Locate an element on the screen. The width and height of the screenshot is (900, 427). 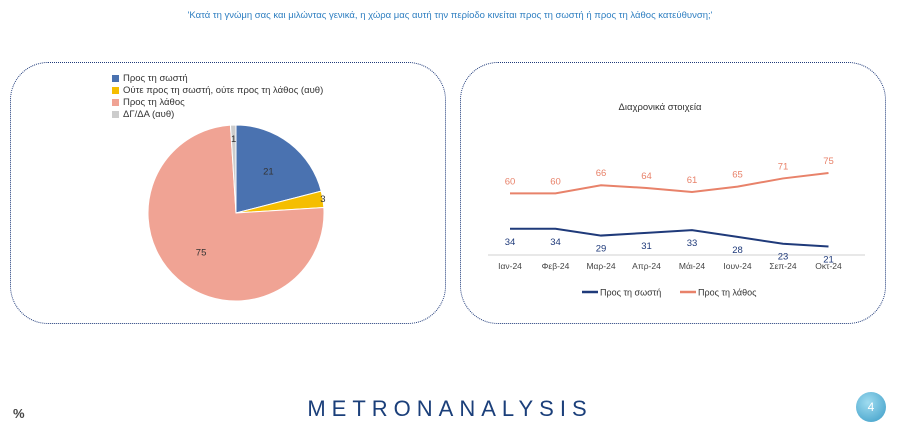
x-tick-label: Σεπ-24 is located at coordinates (782, 266).